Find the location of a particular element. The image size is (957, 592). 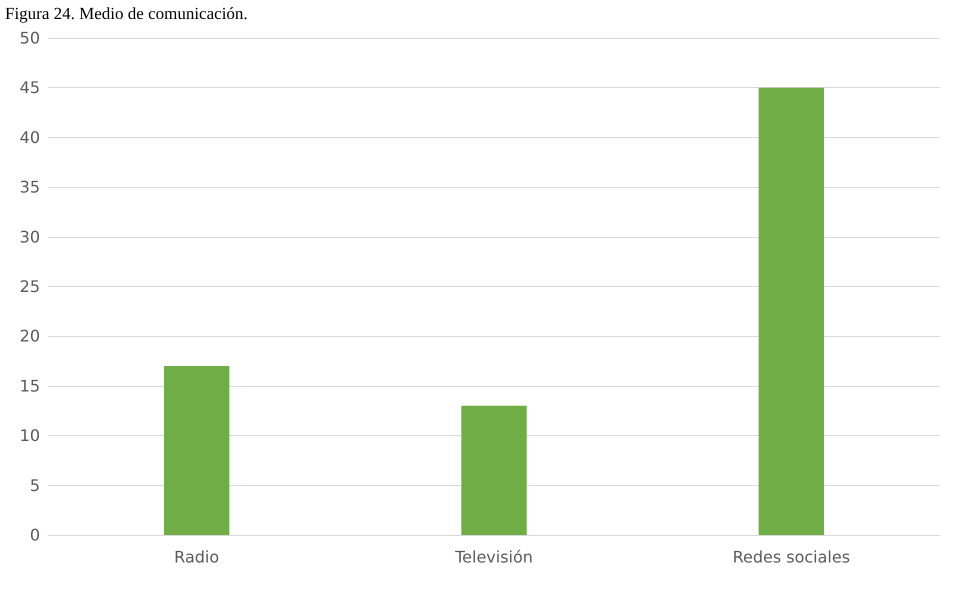

y-tick-label: 30 is located at coordinates (30, 236).